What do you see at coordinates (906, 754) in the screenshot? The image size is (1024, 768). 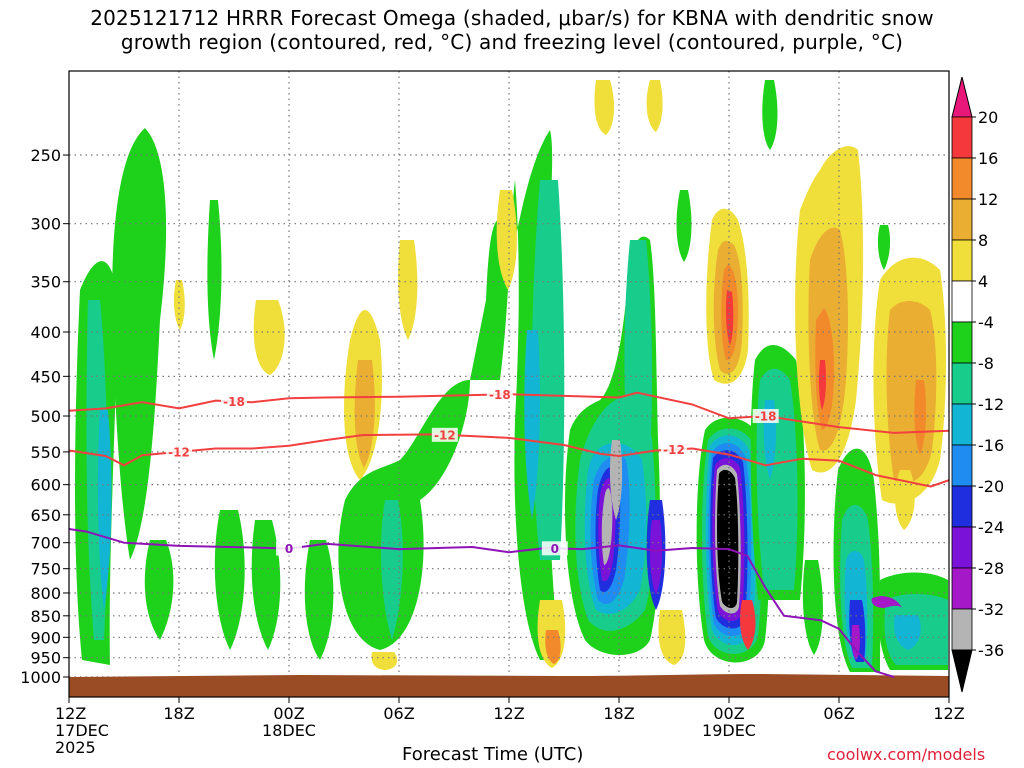 I see `credit-text: coolwx.com/models` at bounding box center [906, 754].